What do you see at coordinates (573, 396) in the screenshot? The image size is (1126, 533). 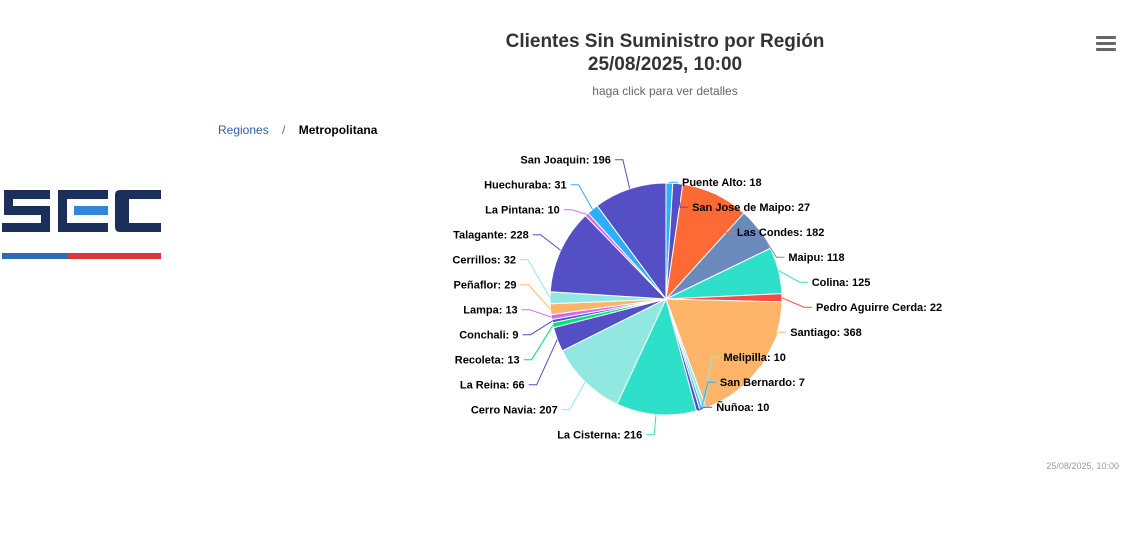 I see `connector-cerro-navia` at bounding box center [573, 396].